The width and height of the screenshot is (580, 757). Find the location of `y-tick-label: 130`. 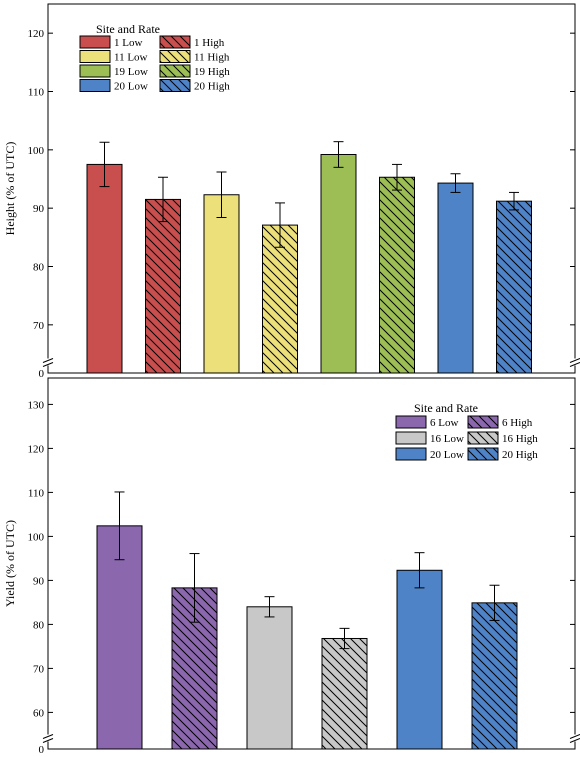

y-tick-label: 130 is located at coordinates (36, 405).